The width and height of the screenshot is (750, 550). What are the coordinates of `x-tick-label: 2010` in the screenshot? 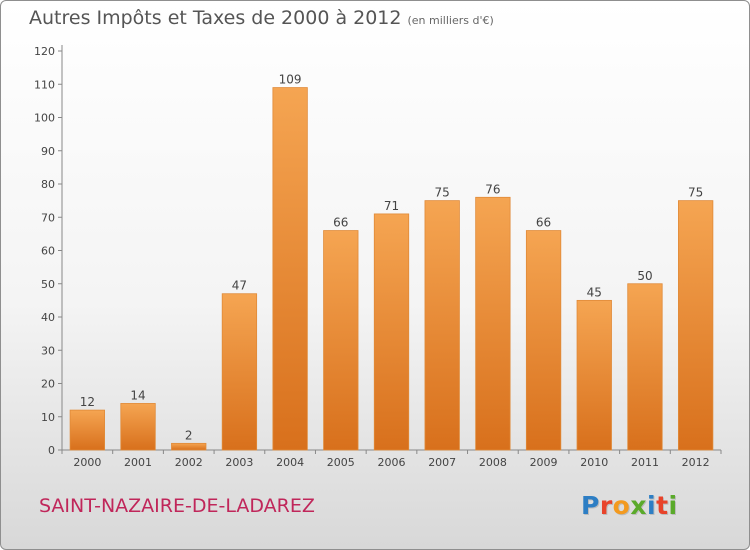 It's located at (594, 462).